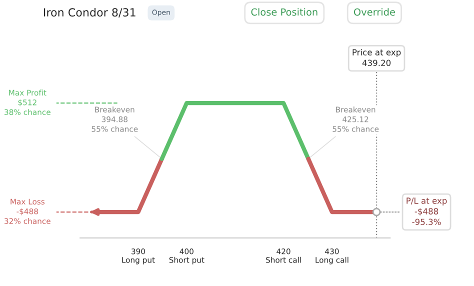 The height and width of the screenshot is (286, 474). What do you see at coordinates (426, 212) in the screenshot?
I see `annotation: P/L at exp -$488 -95.3%` at bounding box center [426, 212].